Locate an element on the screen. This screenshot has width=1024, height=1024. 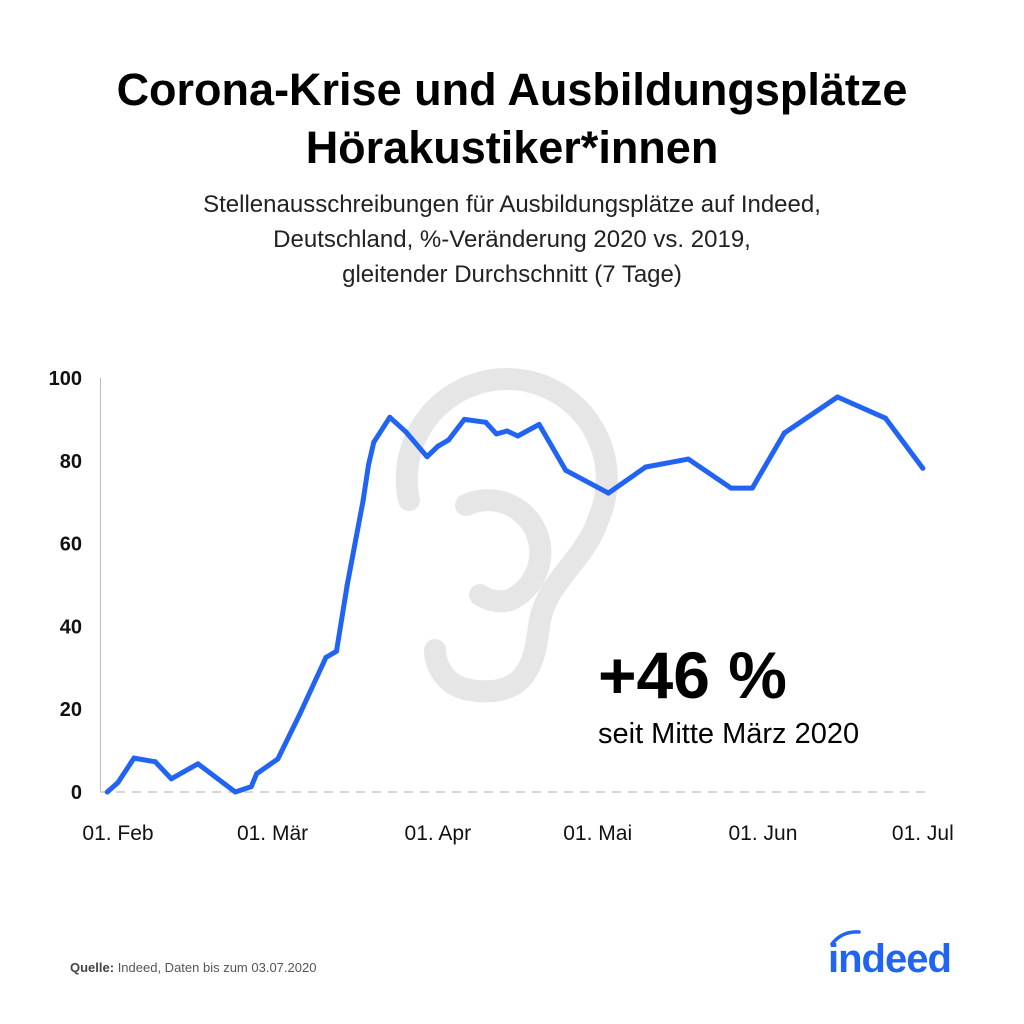
x-tick-label: 01. Feb is located at coordinates (117, 833).